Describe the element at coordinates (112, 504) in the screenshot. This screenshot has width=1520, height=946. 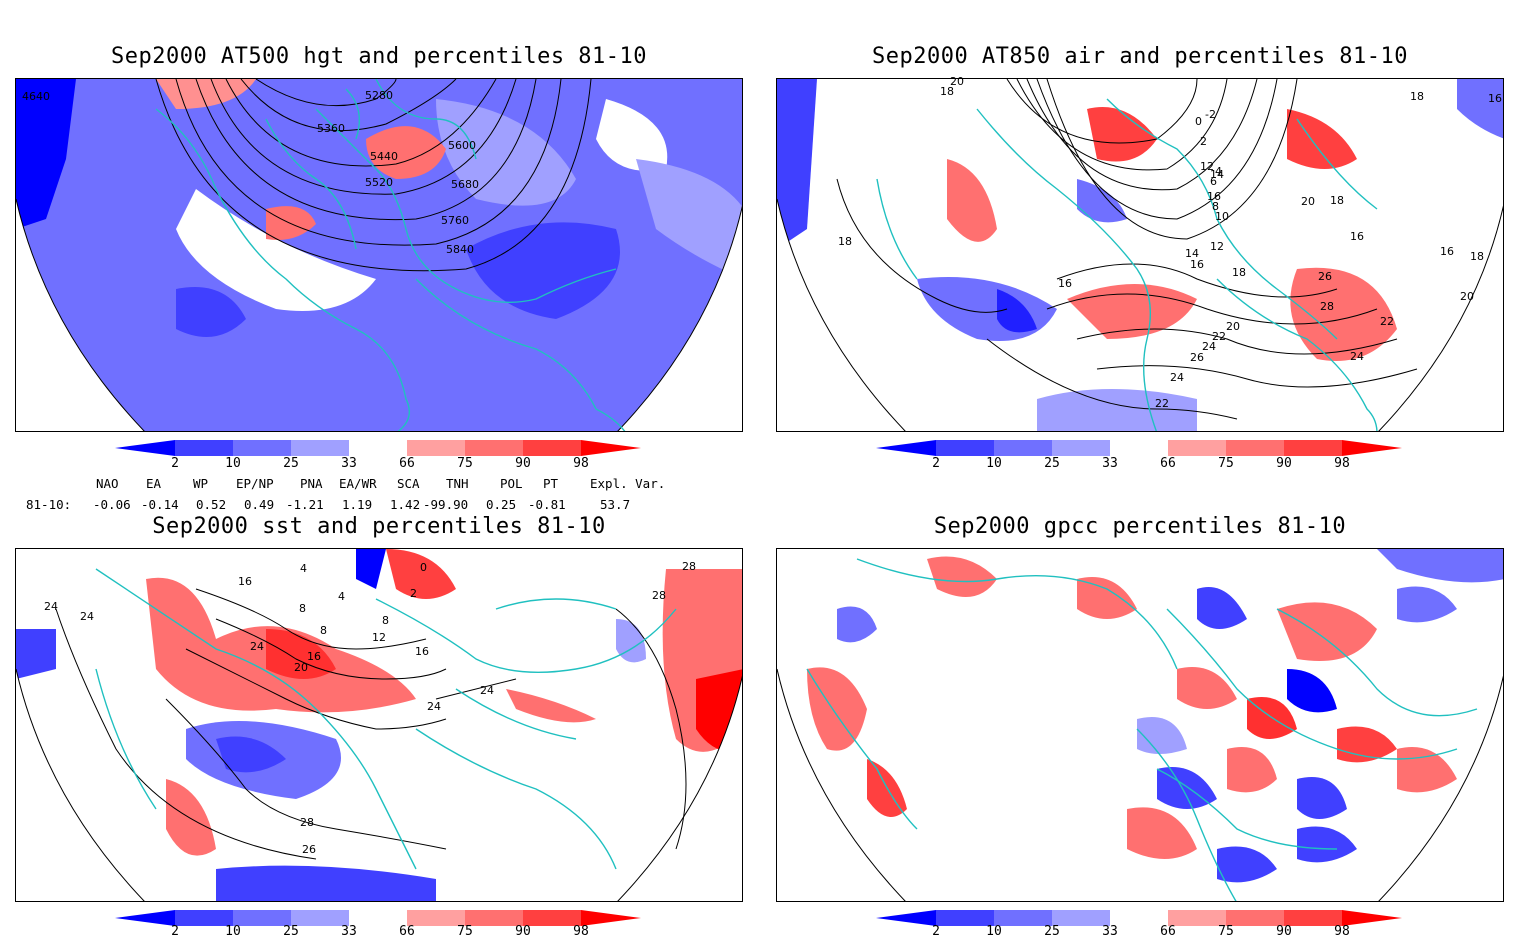
I see `tele-value: -0.06` at that location.